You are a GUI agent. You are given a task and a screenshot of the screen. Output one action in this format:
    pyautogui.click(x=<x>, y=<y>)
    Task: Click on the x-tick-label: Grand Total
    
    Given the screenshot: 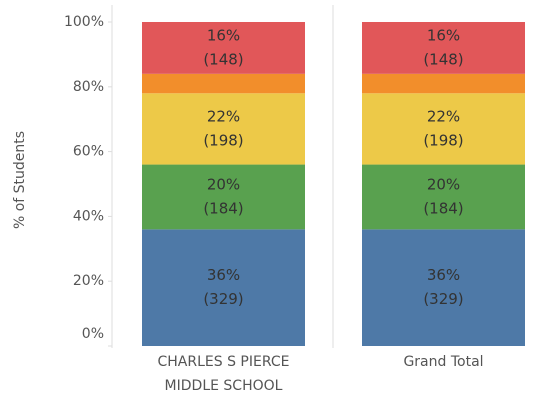 What is the action you would take?
    pyautogui.click(x=443, y=362)
    